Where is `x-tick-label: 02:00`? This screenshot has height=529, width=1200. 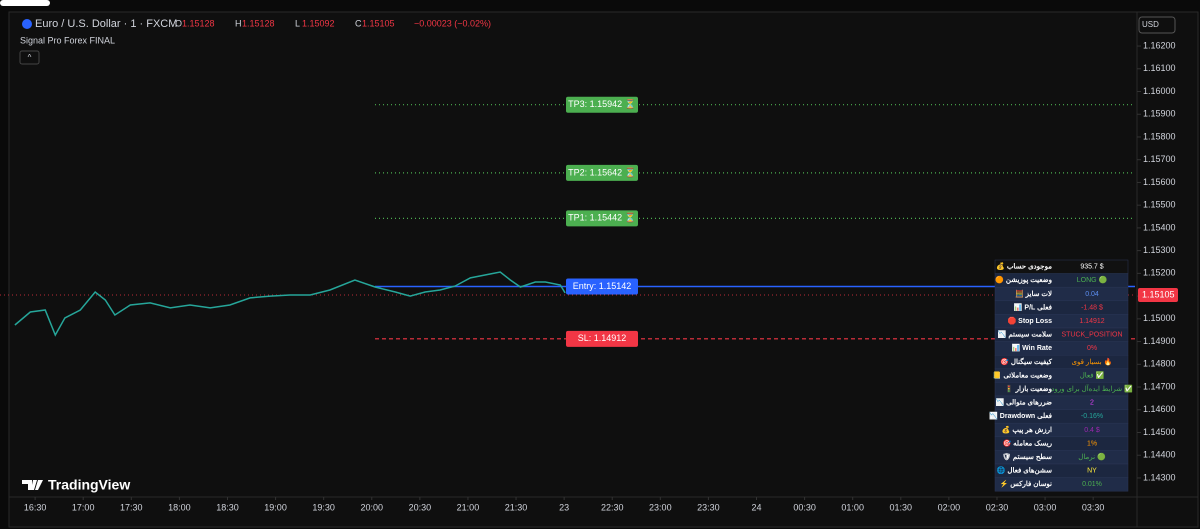
x-tick-label: 02:00 is located at coordinates (949, 507).